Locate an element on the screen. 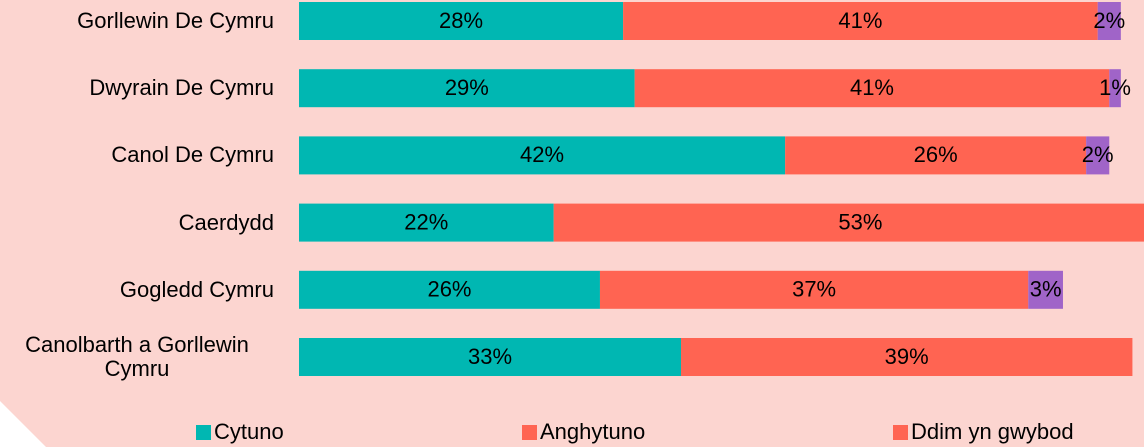 This screenshot has height=447, width=1144. data-label: 3% is located at coordinates (1046, 289).